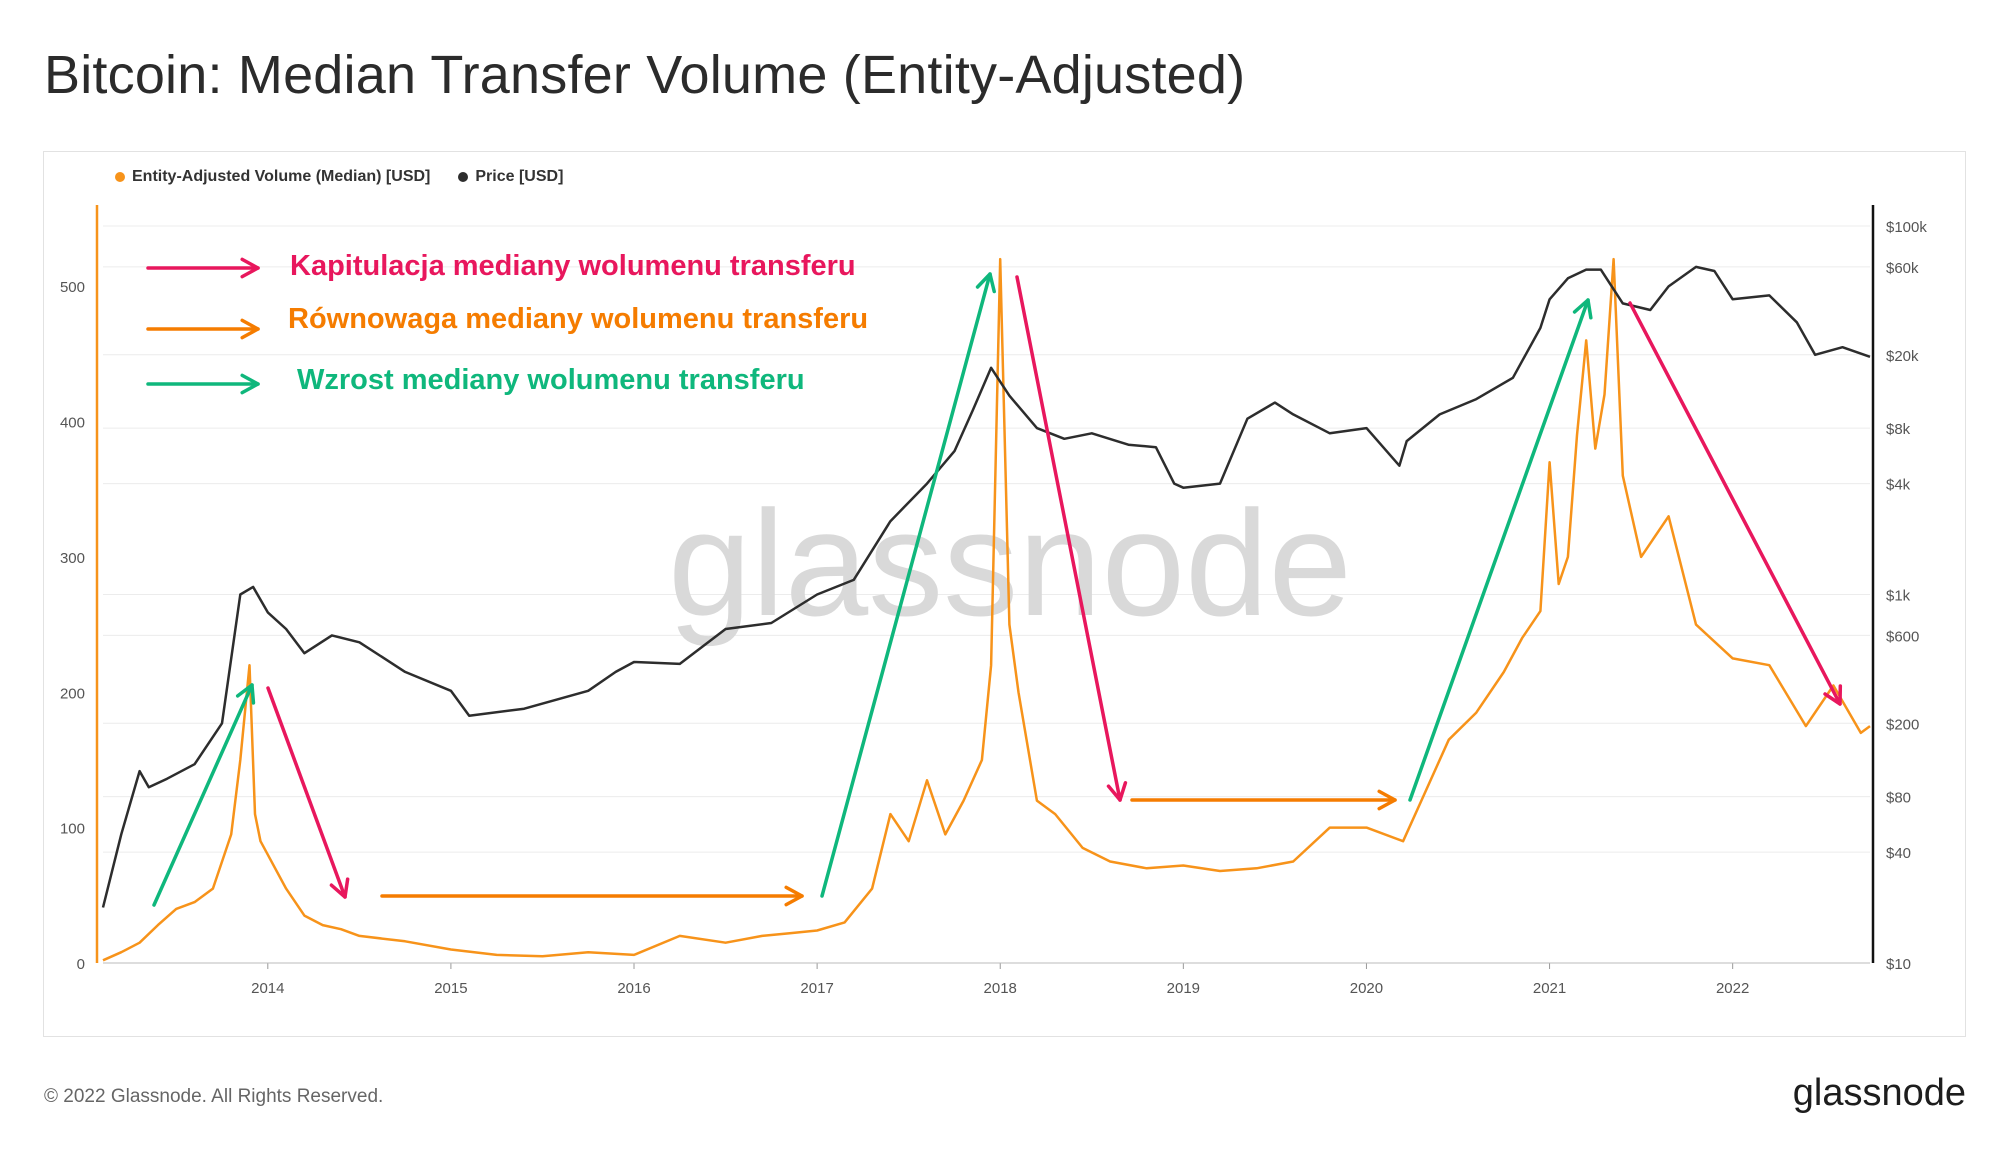 This screenshot has width=2000, height=1152. I want to click on y-right-tick-label: $80, so click(1898, 798).